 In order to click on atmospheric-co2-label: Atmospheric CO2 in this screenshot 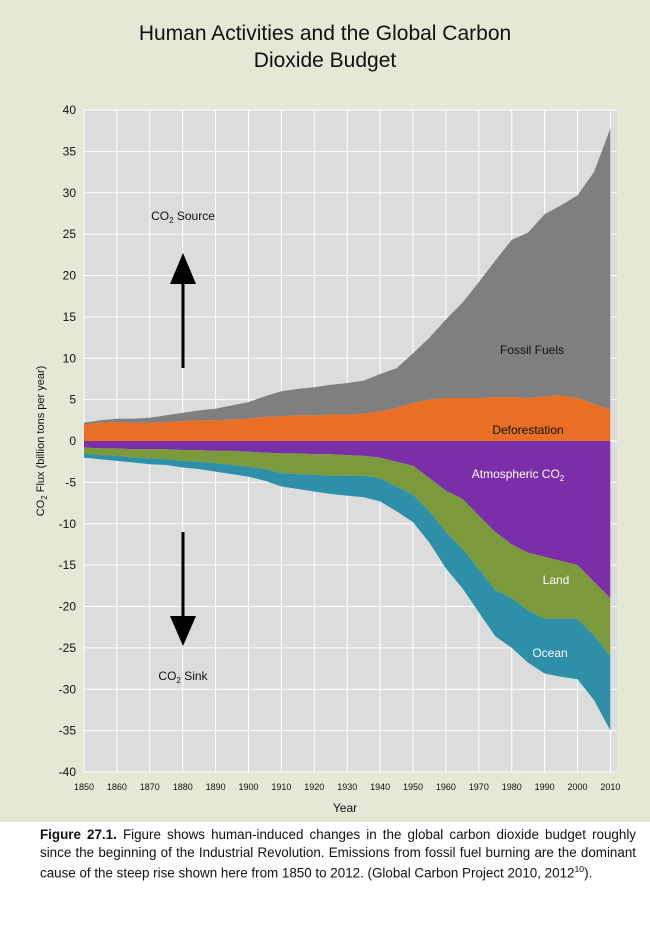, I will do `click(518, 475)`.